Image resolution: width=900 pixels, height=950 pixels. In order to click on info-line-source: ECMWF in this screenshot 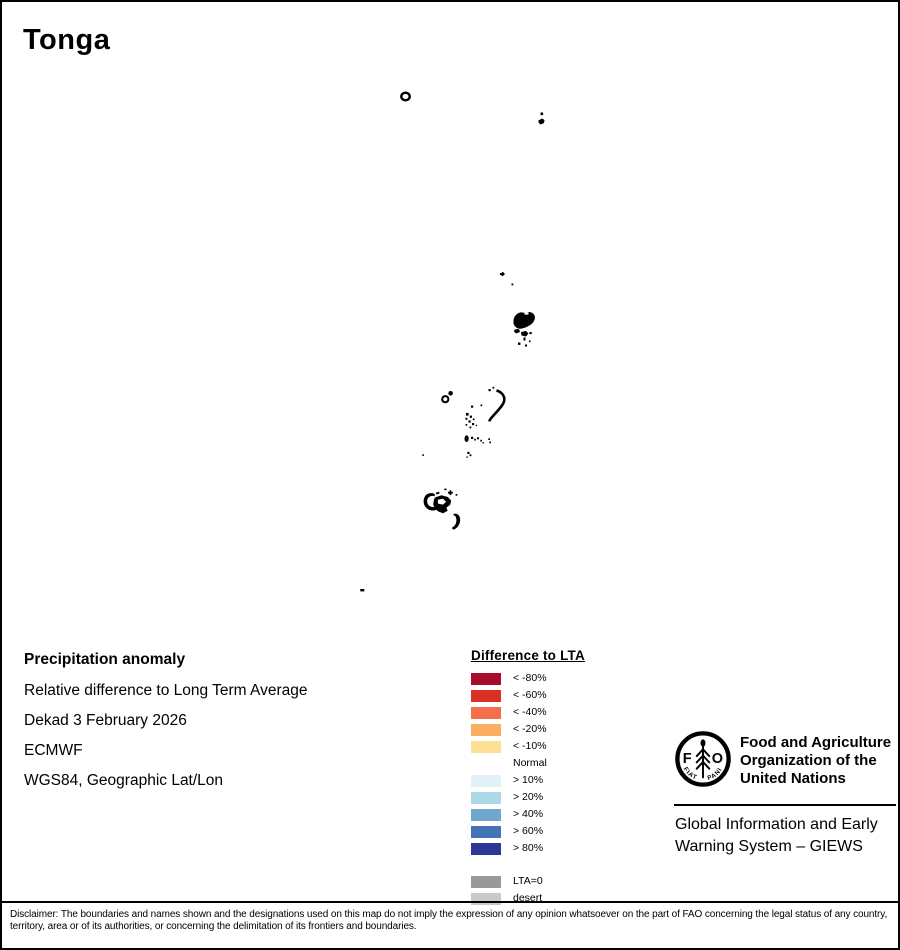, I will do `click(53, 750)`.